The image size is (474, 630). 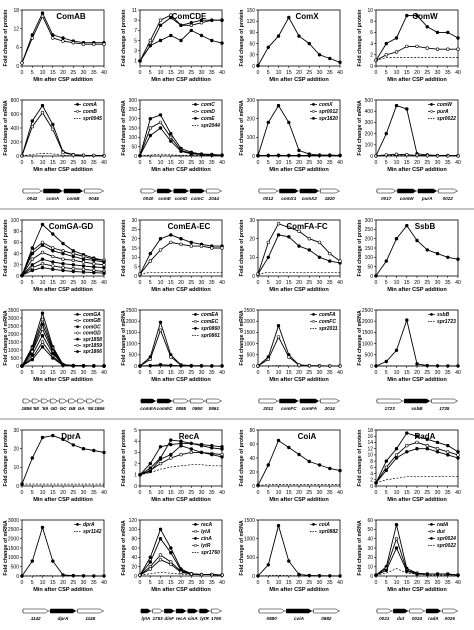 I want to click on y-tick-label: 20, so click(x=16, y=449).